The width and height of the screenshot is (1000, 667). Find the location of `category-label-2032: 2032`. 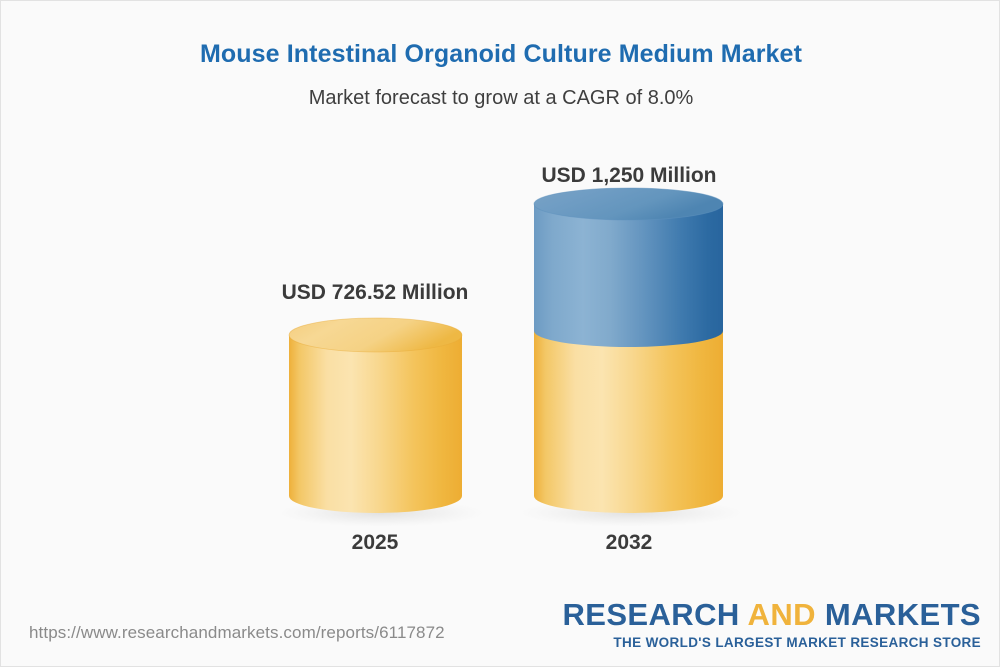

category-label-2032: 2032 is located at coordinates (629, 542).